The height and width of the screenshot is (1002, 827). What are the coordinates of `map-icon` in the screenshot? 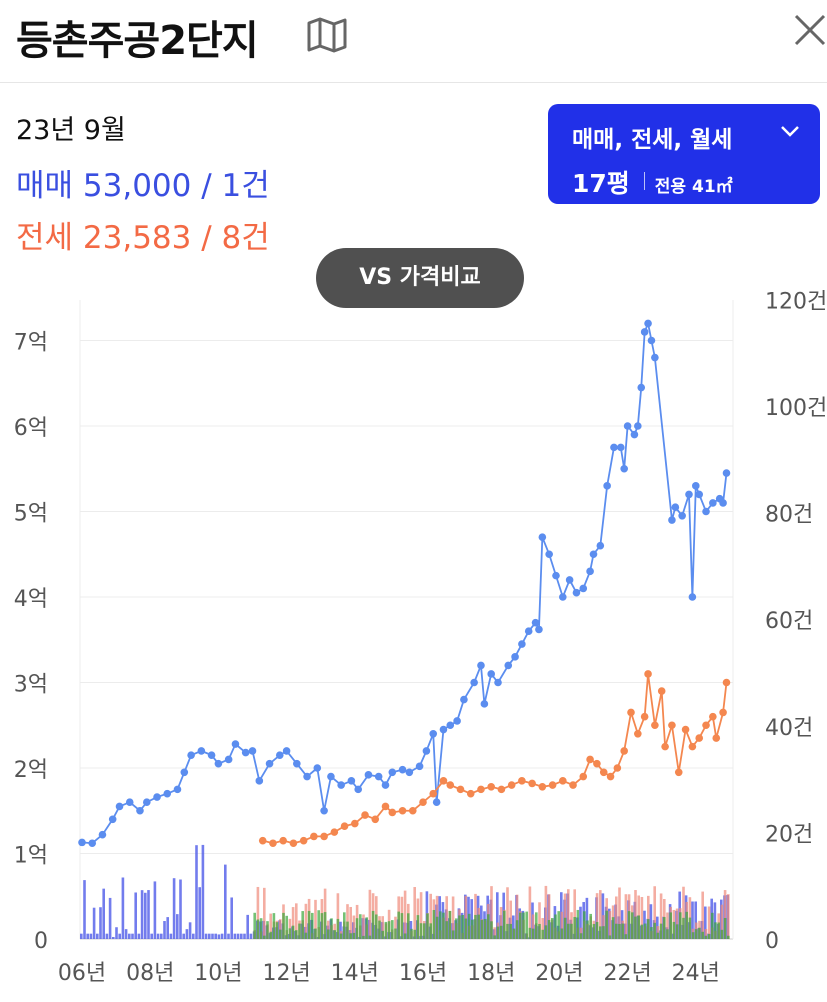 It's located at (327, 35).